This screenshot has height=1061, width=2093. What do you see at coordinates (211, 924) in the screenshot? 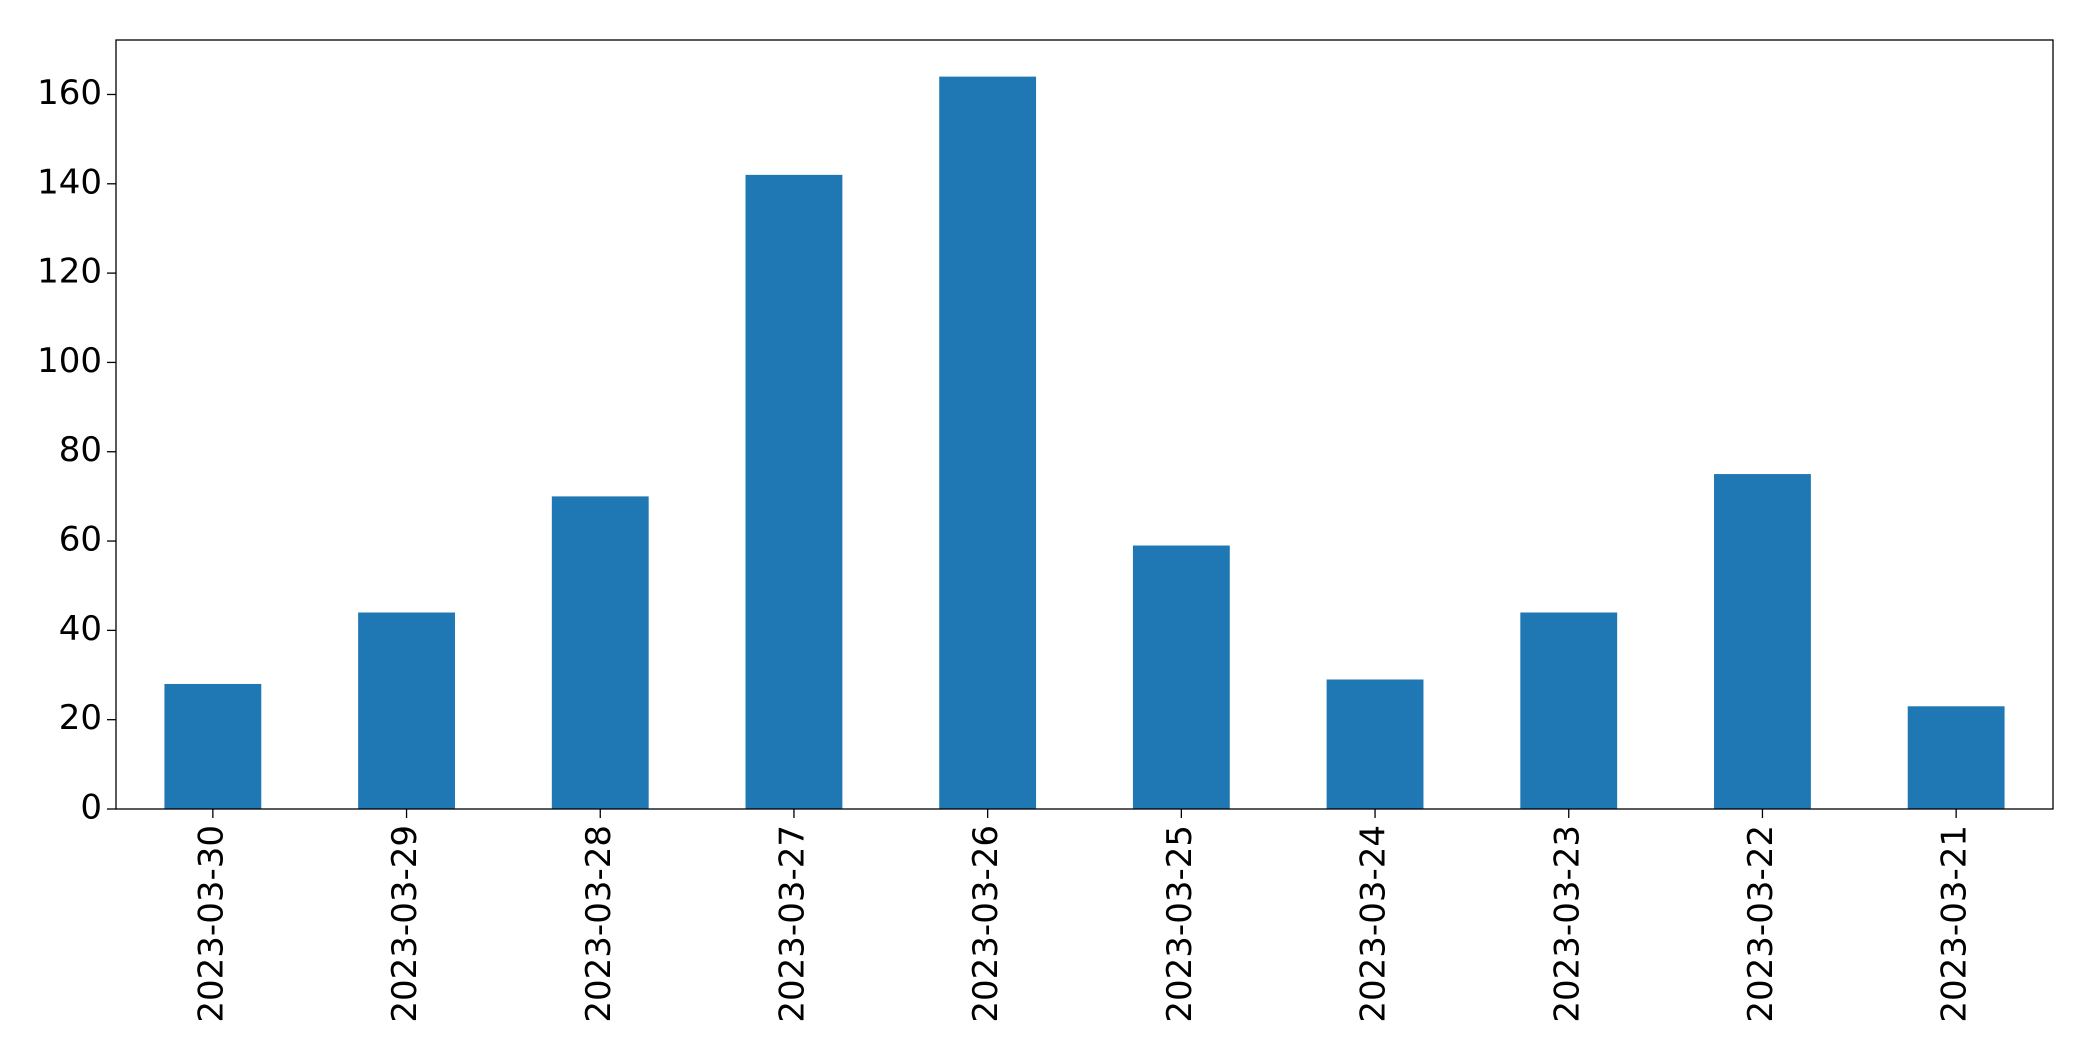
I see `x-tick-label: 2023-03-30` at bounding box center [211, 924].